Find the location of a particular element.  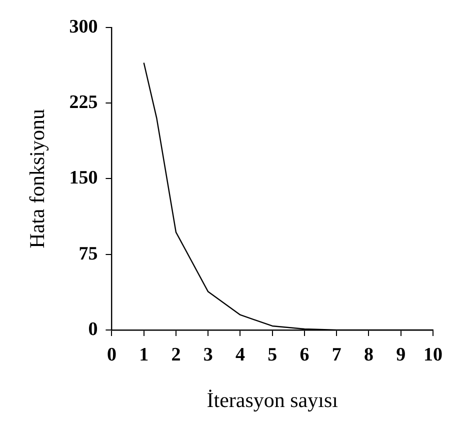

y-axis-title: Hata fonksiyonu is located at coordinates (37, 178).